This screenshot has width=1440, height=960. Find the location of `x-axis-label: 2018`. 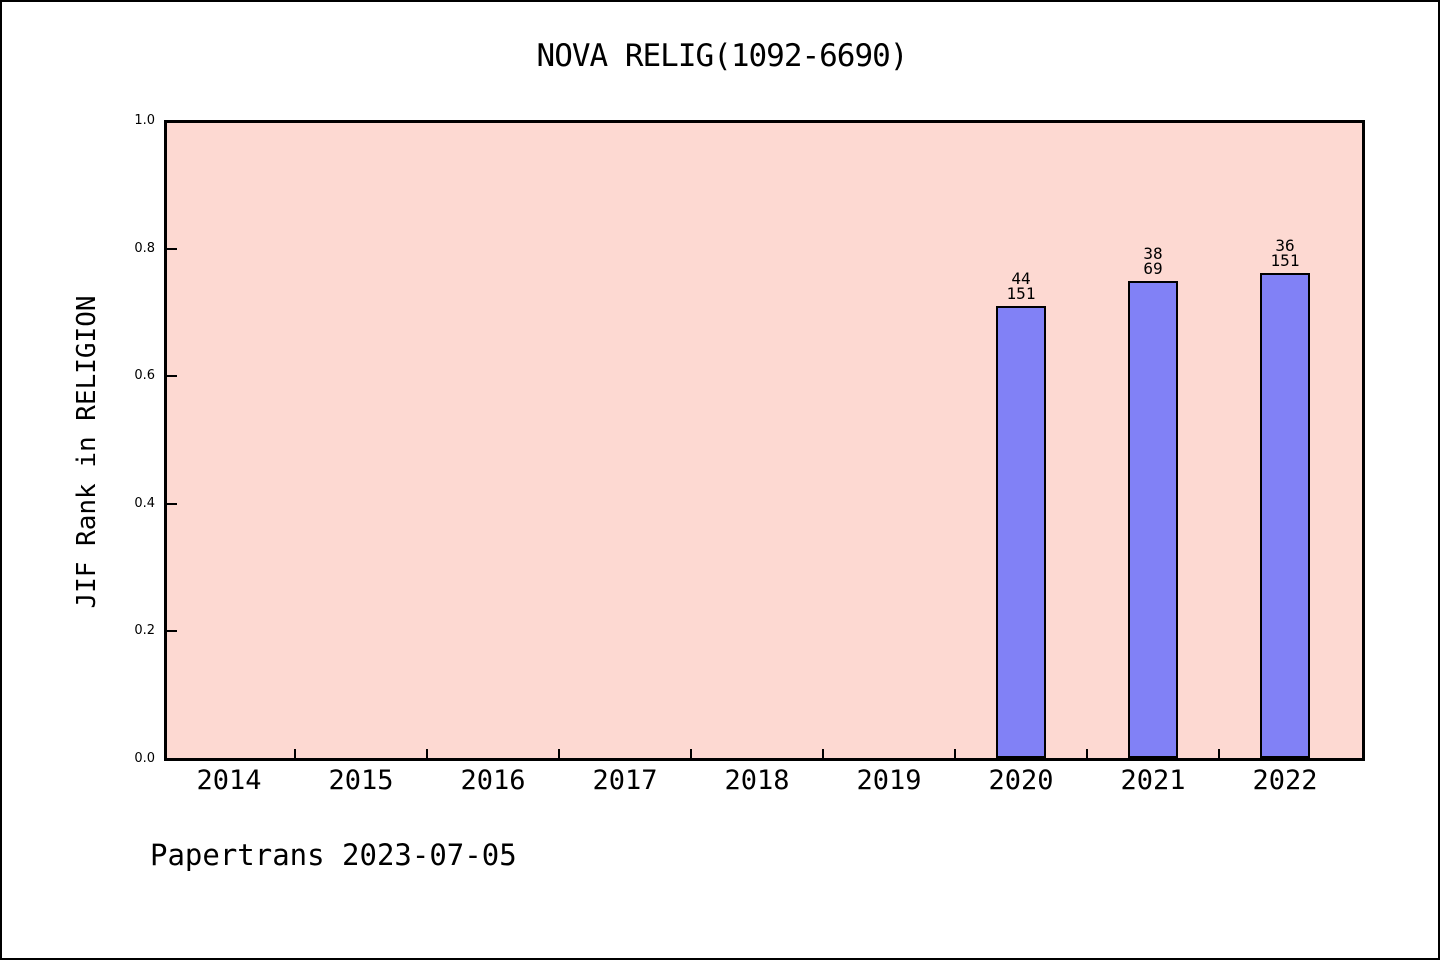

x-axis-label: 2018 is located at coordinates (757, 780).